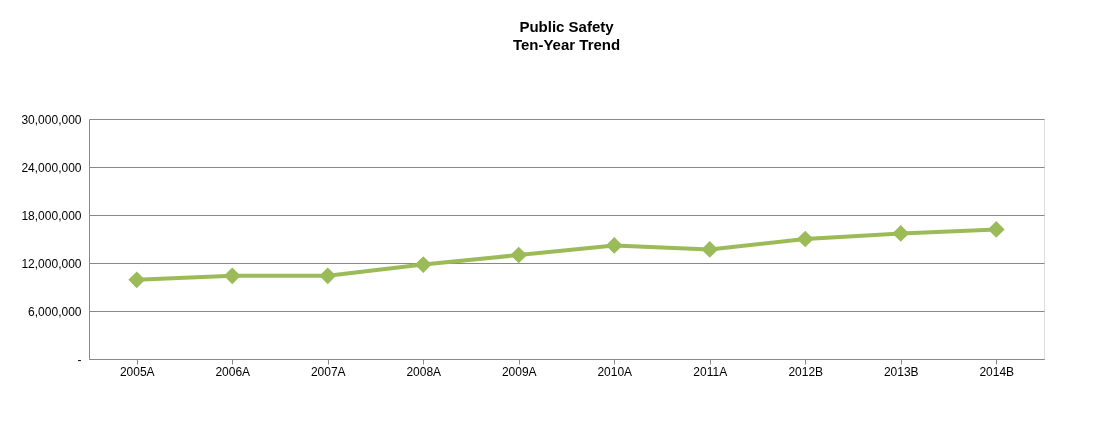  What do you see at coordinates (51, 119) in the screenshot?
I see `y-tick-label: 30,000,000` at bounding box center [51, 119].